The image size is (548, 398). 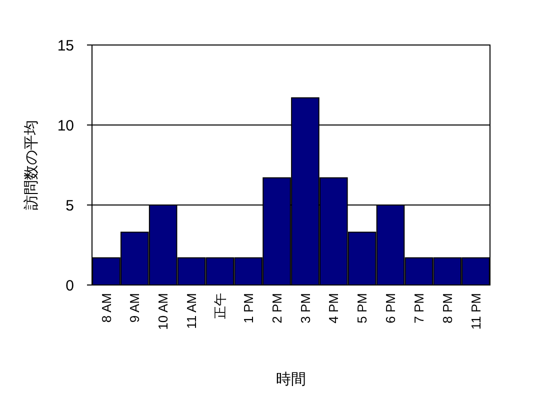 What do you see at coordinates (220, 306) in the screenshot?
I see `x-tick-label: 正午` at bounding box center [220, 306].